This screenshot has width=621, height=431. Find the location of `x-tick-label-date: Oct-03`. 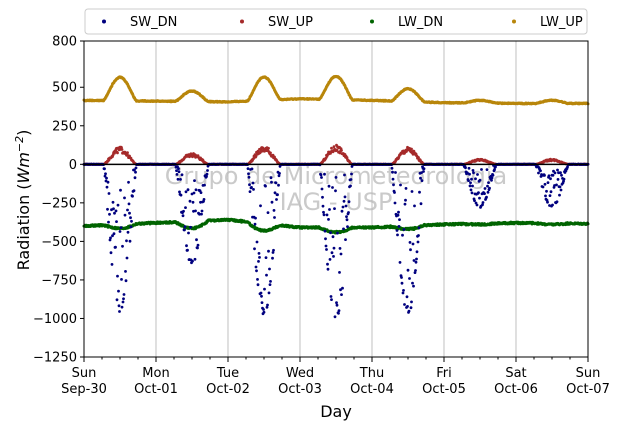

x-tick-label-date: Oct-03 is located at coordinates (300, 389).